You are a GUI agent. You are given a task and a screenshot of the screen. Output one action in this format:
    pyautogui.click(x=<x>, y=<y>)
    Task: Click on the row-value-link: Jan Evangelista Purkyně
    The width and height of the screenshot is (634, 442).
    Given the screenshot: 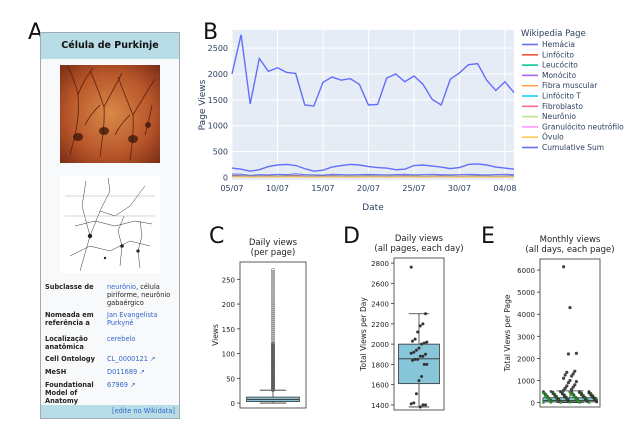 What is the action you would take?
    pyautogui.click(x=132, y=319)
    